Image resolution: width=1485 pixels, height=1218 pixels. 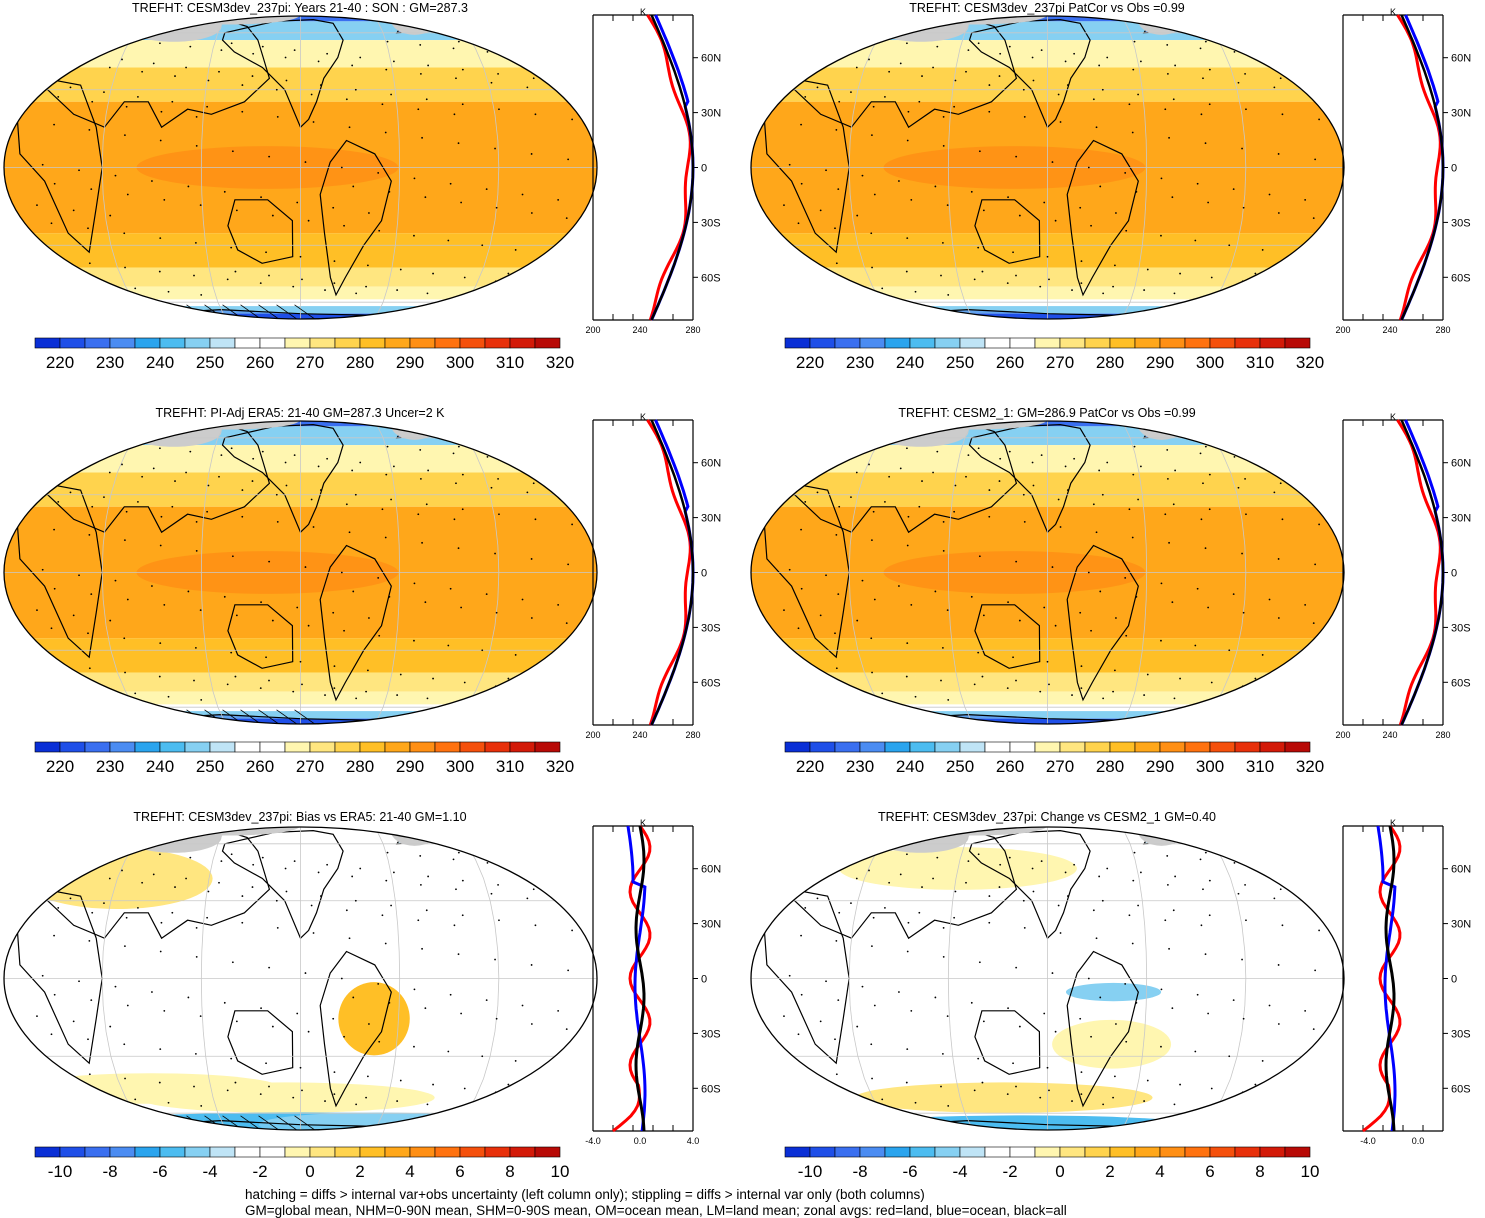 I want to click on map-p6, so click(x=1047, y=978).